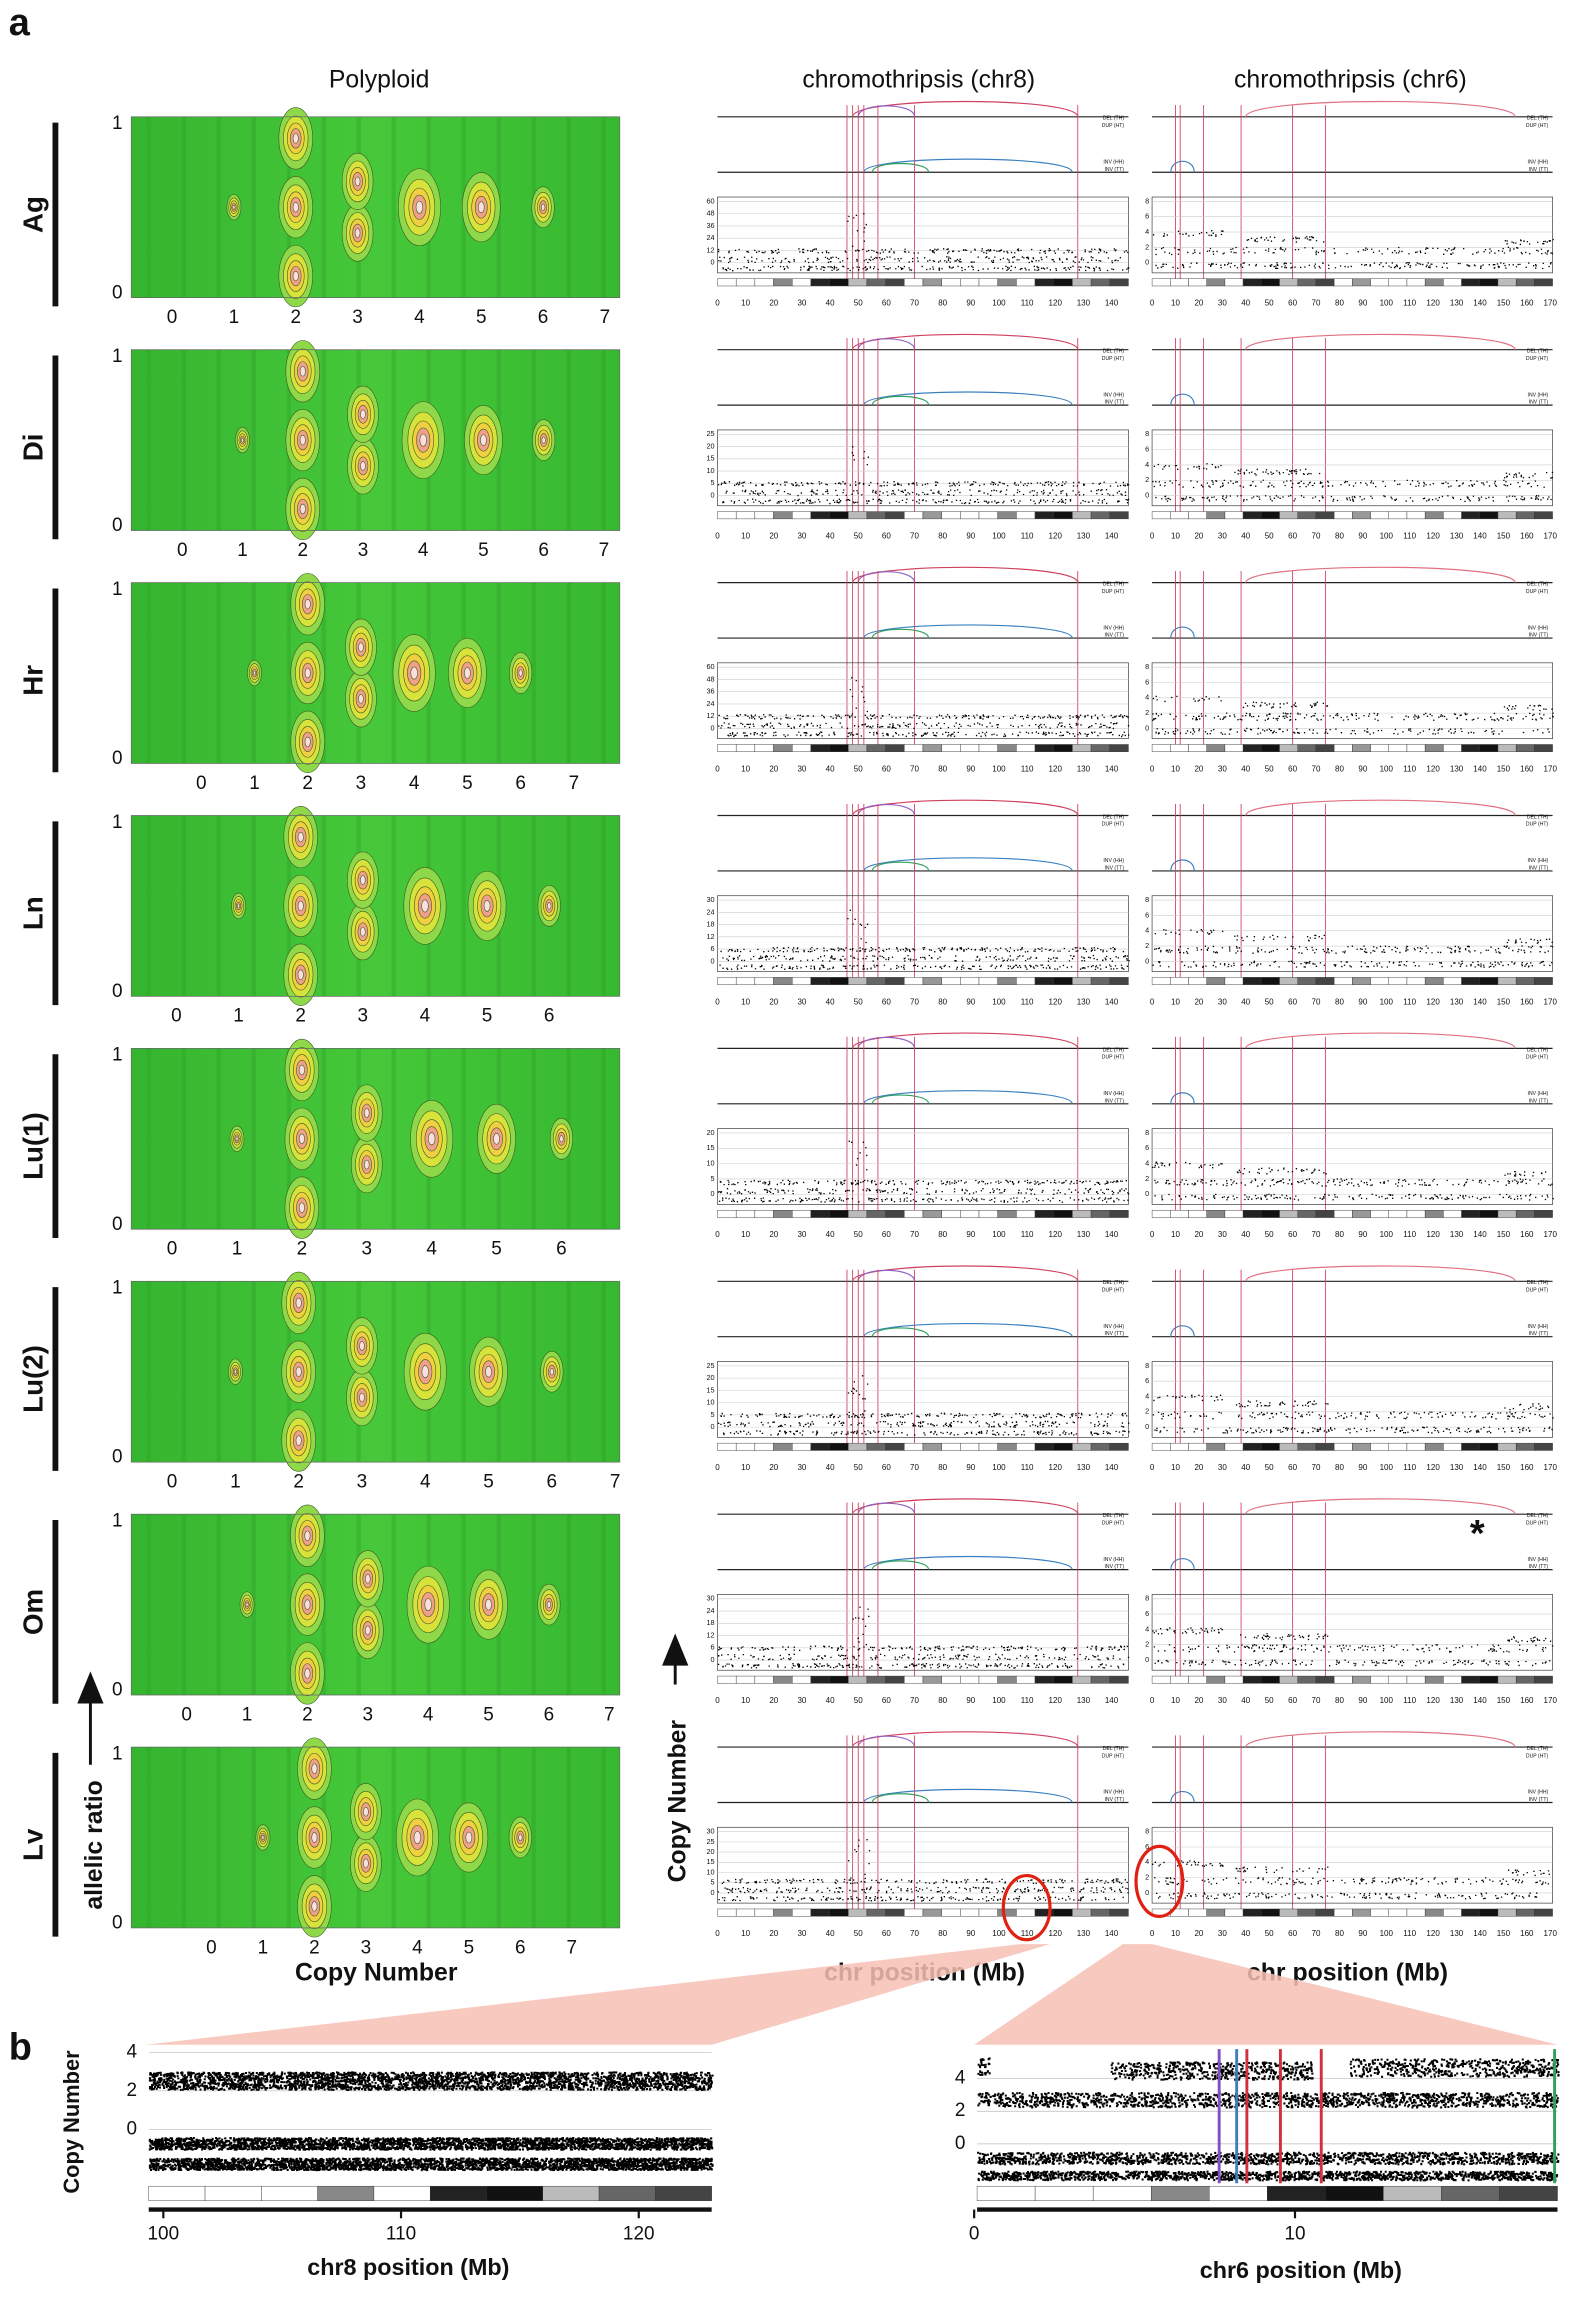  Describe the element at coordinates (307, 1714) in the screenshot. I see `x-tick-label: 2` at that location.